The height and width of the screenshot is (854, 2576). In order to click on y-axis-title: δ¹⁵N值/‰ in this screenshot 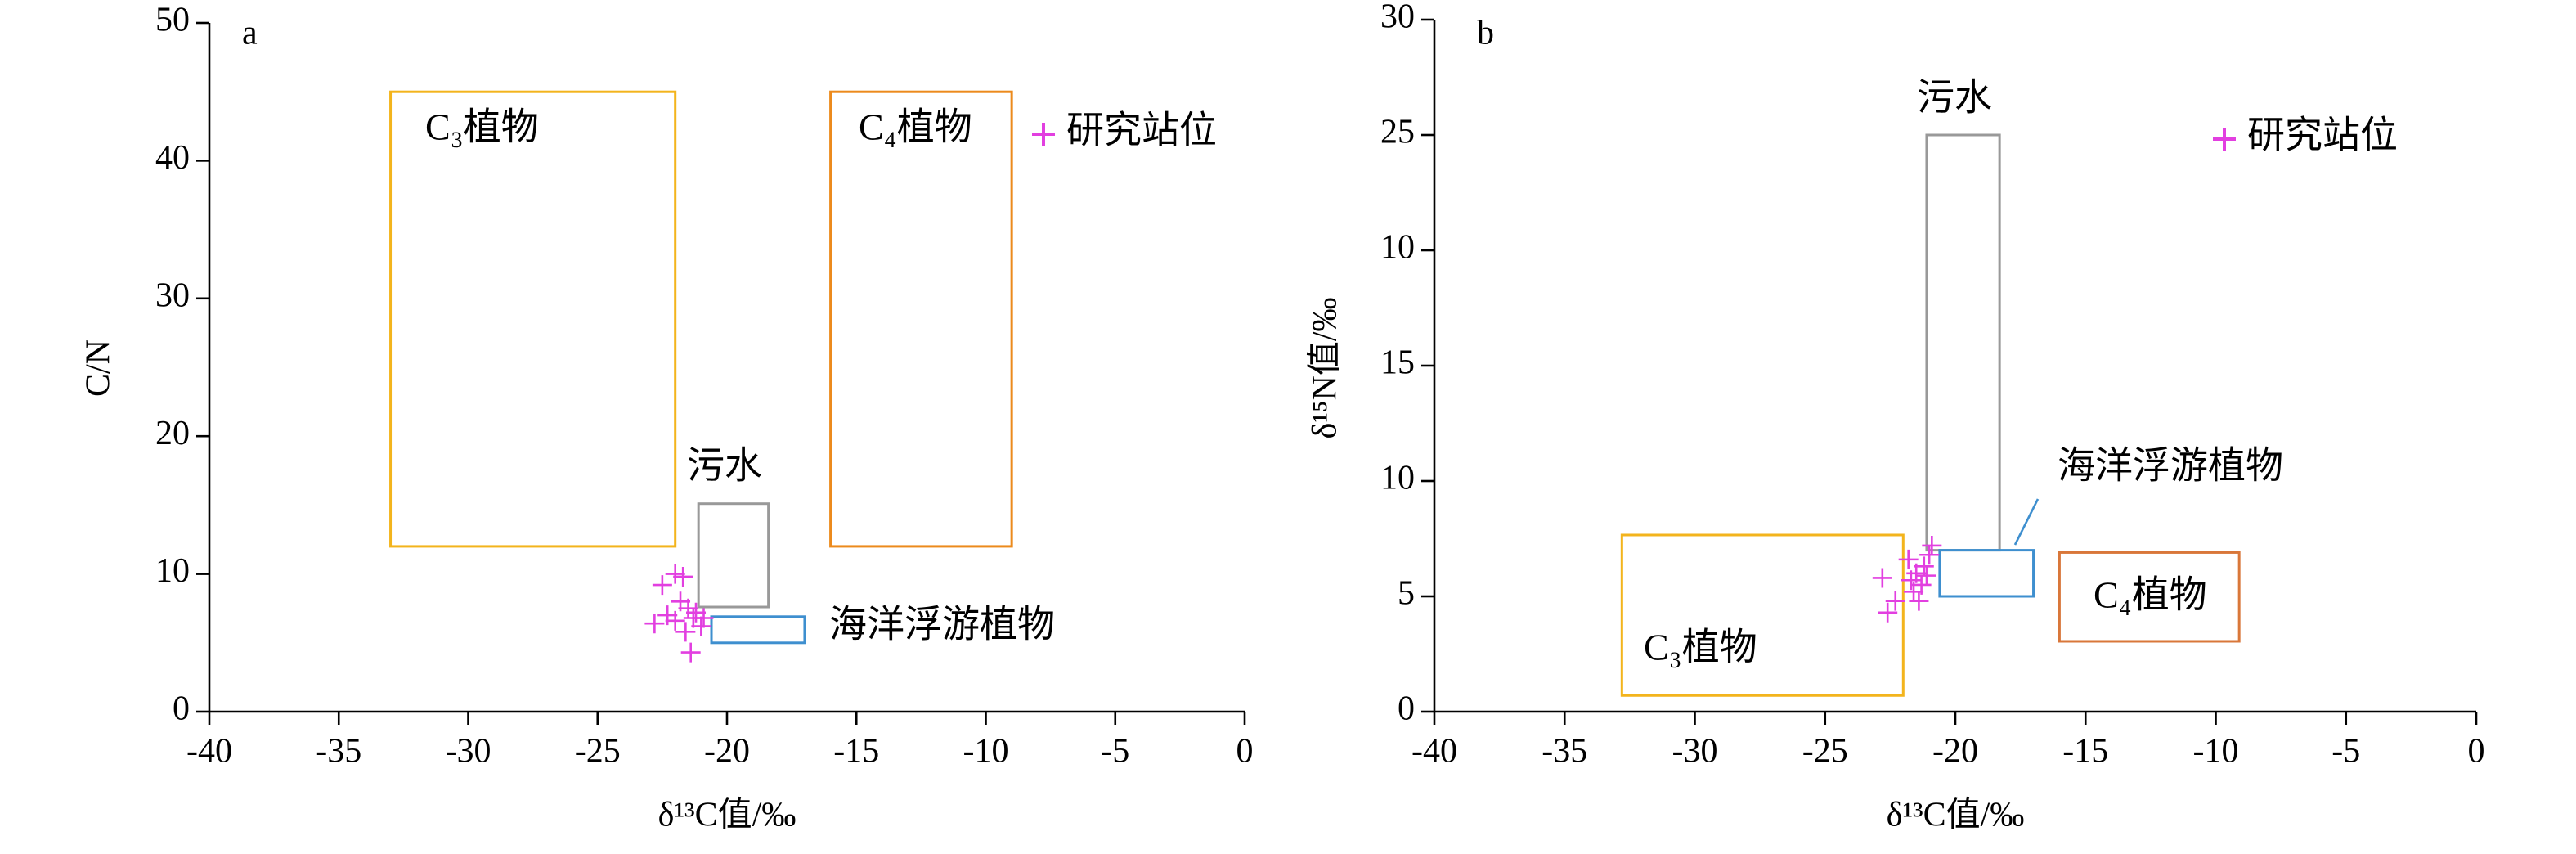, I will do `click(1325, 368)`.